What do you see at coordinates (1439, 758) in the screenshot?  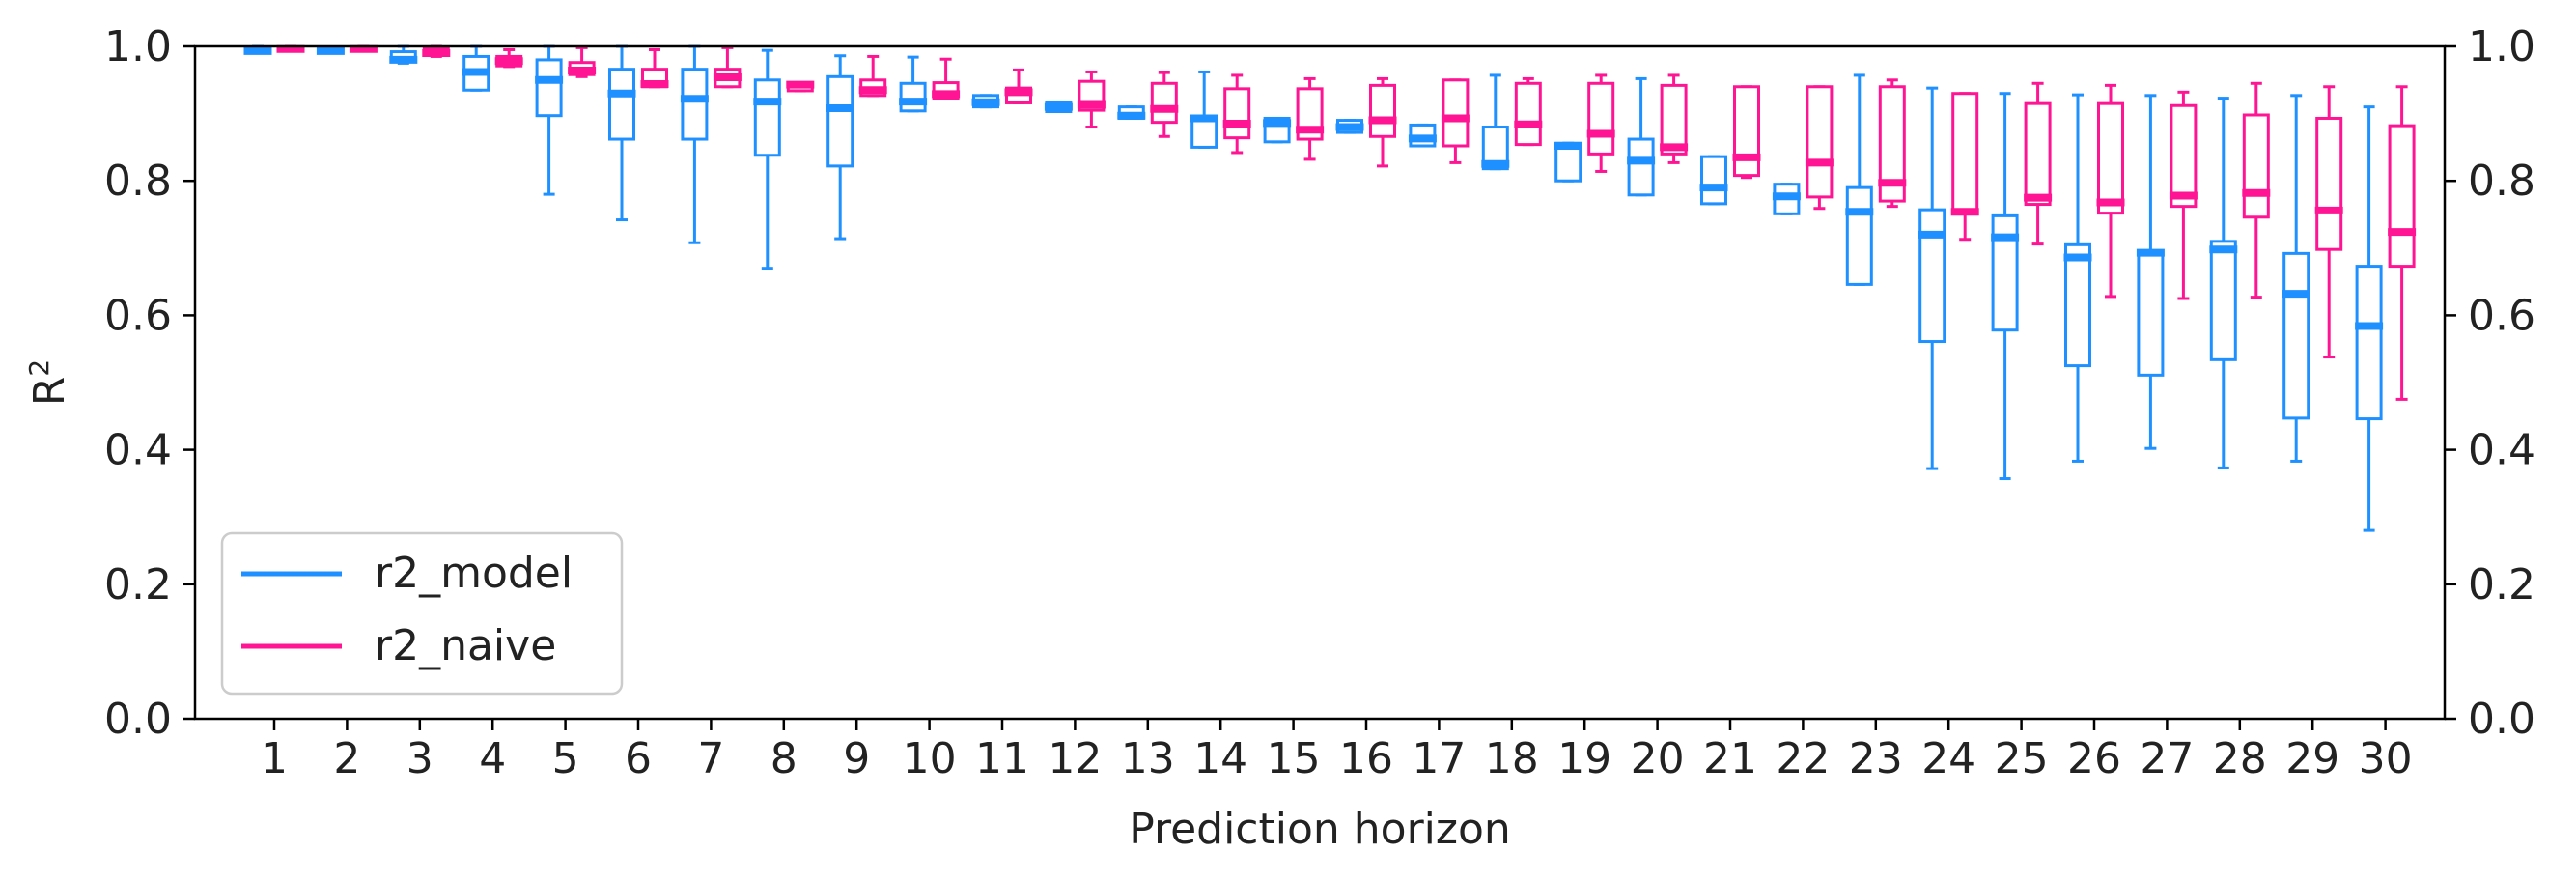 I see `x-tick-label: 17` at bounding box center [1439, 758].